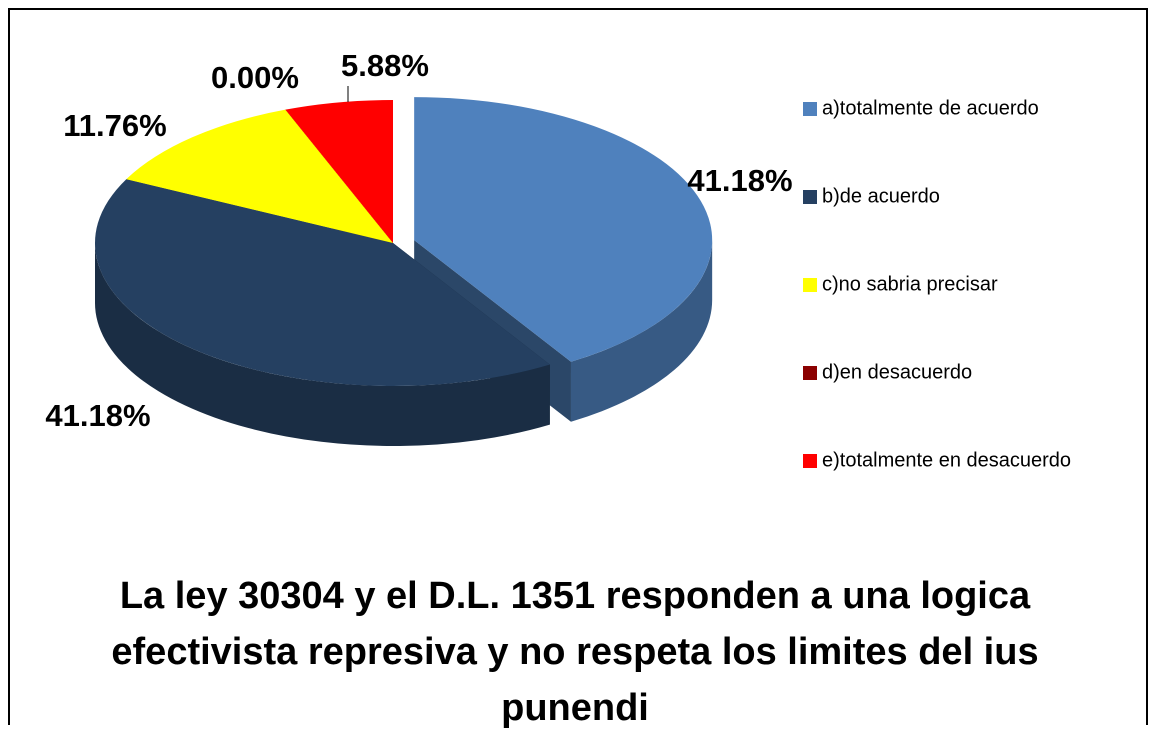 This screenshot has width=1150, height=736. Describe the element at coordinates (910, 284) in the screenshot. I see `legend-label: c)no sabria precisar` at that location.